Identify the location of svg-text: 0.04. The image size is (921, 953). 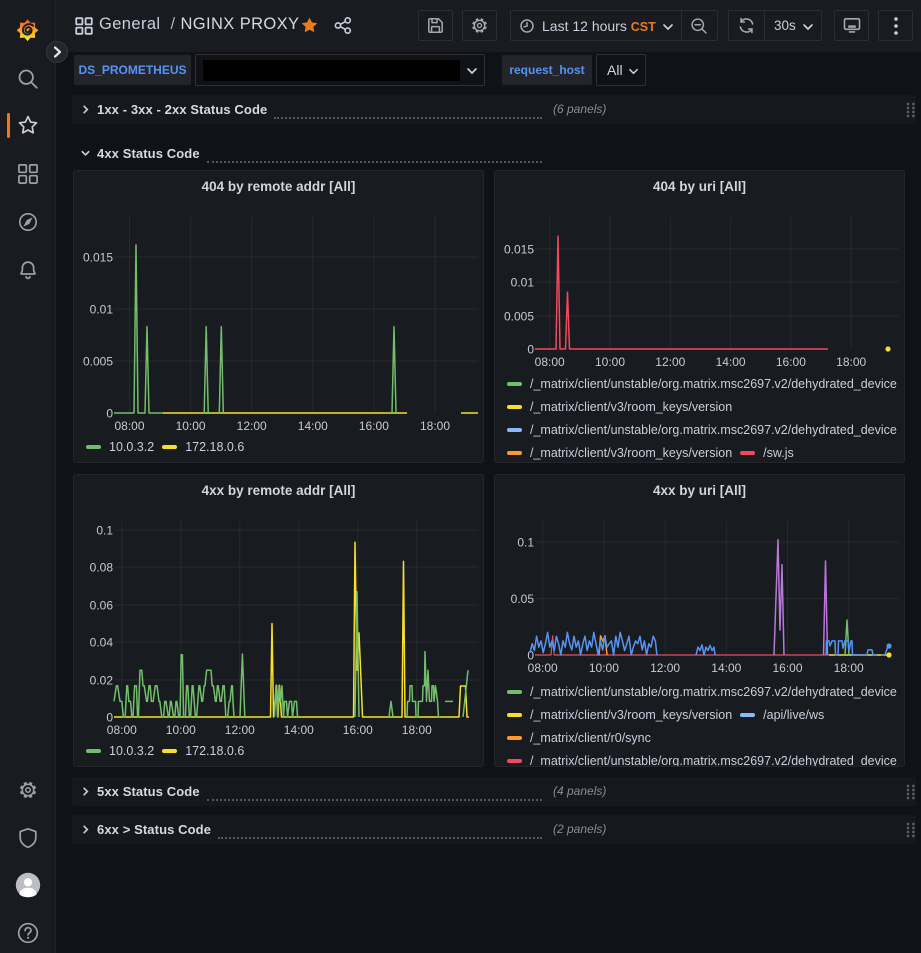
(102, 643).